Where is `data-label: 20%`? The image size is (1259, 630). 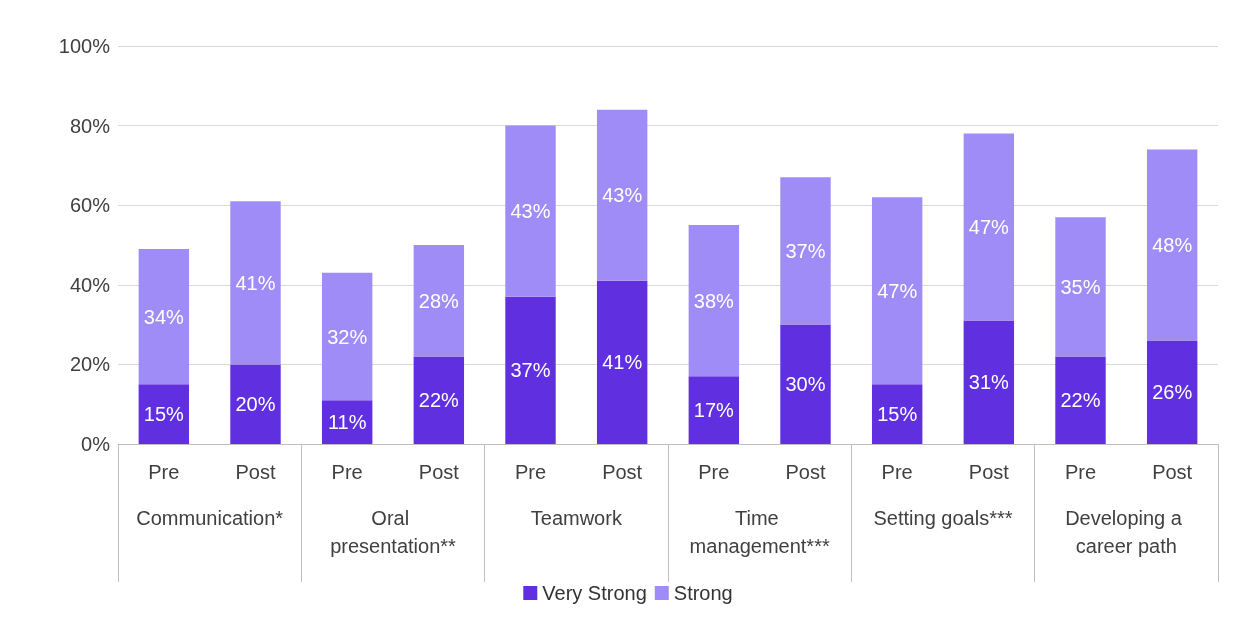
data-label: 20% is located at coordinates (255, 404).